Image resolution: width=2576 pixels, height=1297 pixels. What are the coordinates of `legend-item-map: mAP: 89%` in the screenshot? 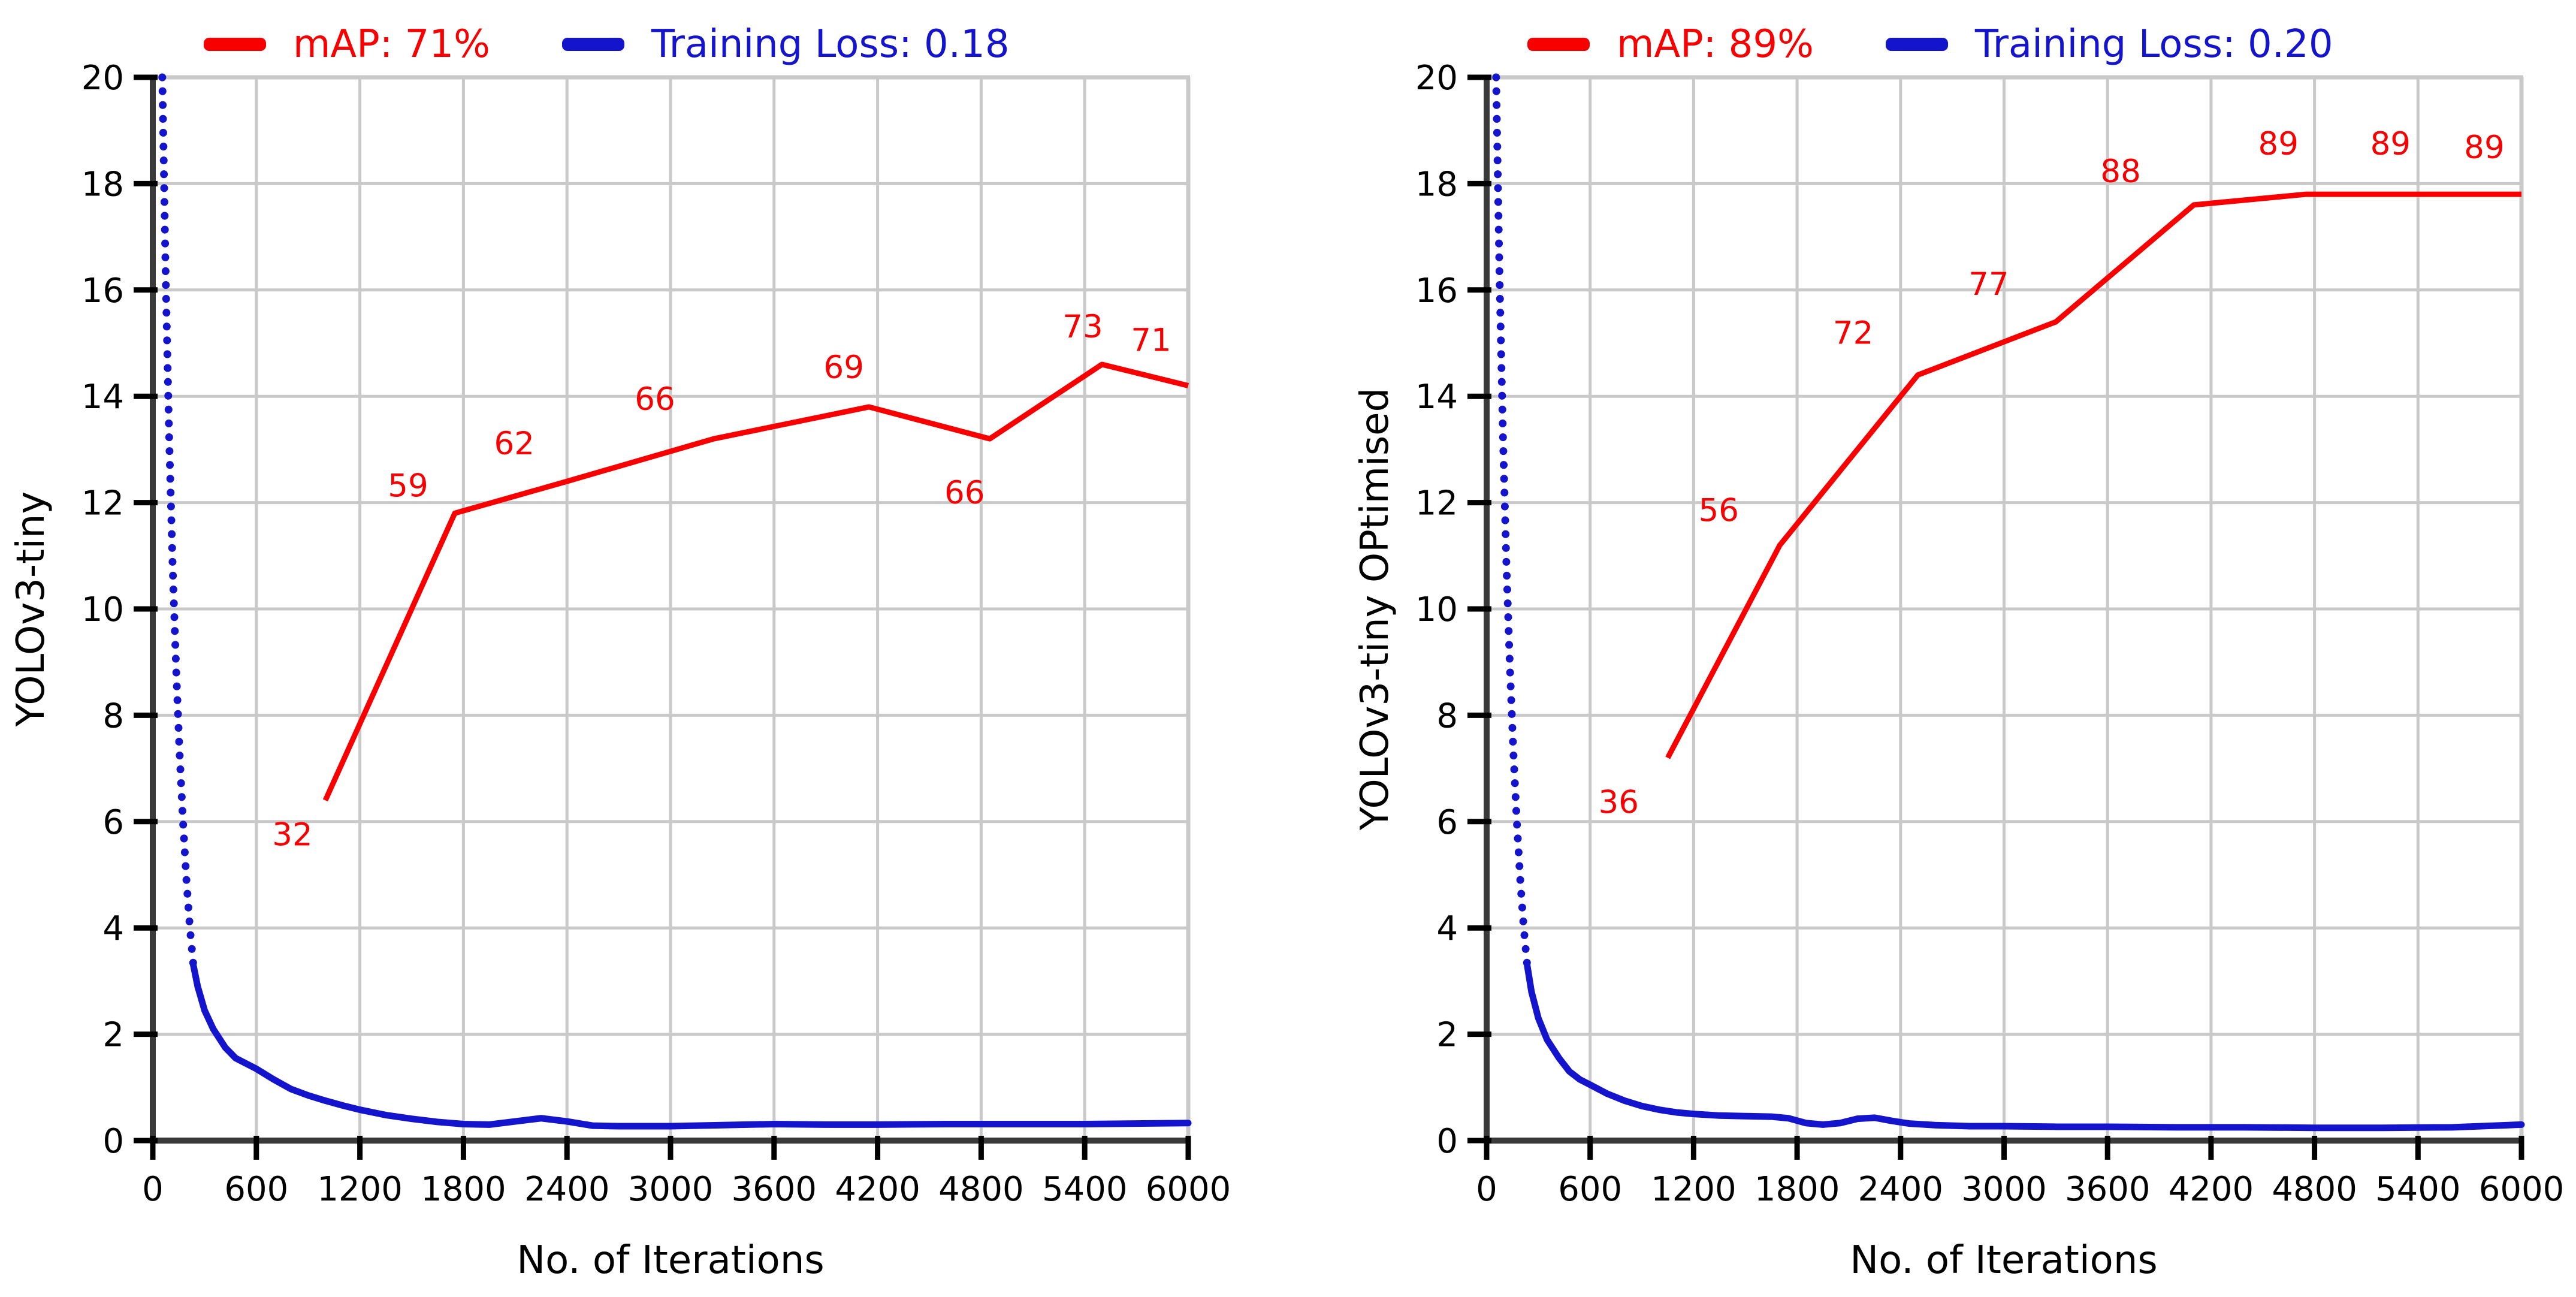 It's located at (1671, 44).